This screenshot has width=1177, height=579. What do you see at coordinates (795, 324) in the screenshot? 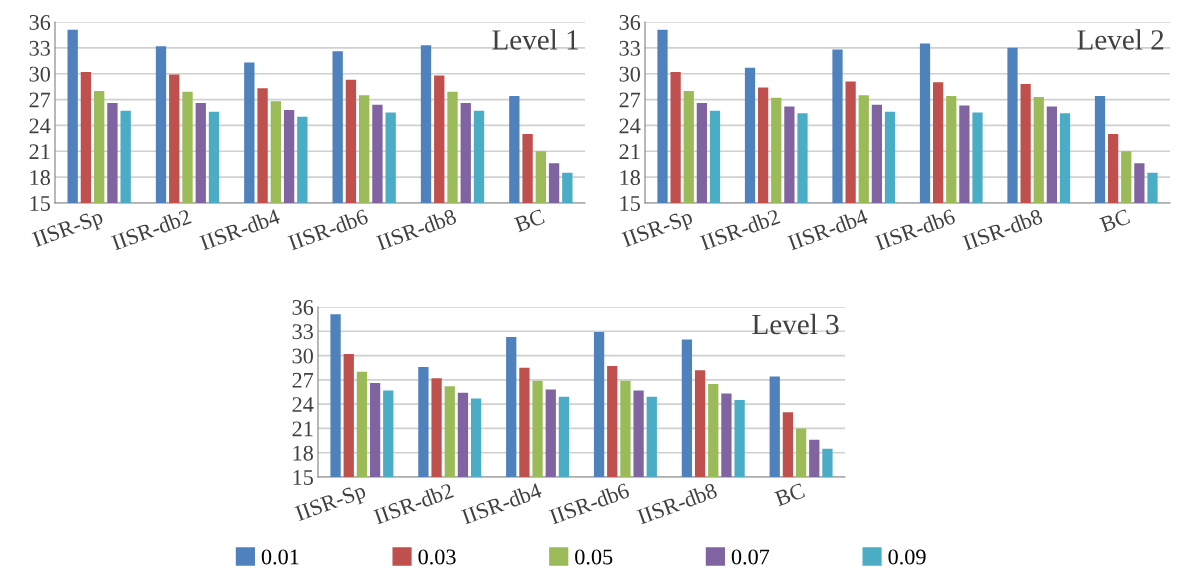
I see `chart-title: Level 3` at bounding box center [795, 324].